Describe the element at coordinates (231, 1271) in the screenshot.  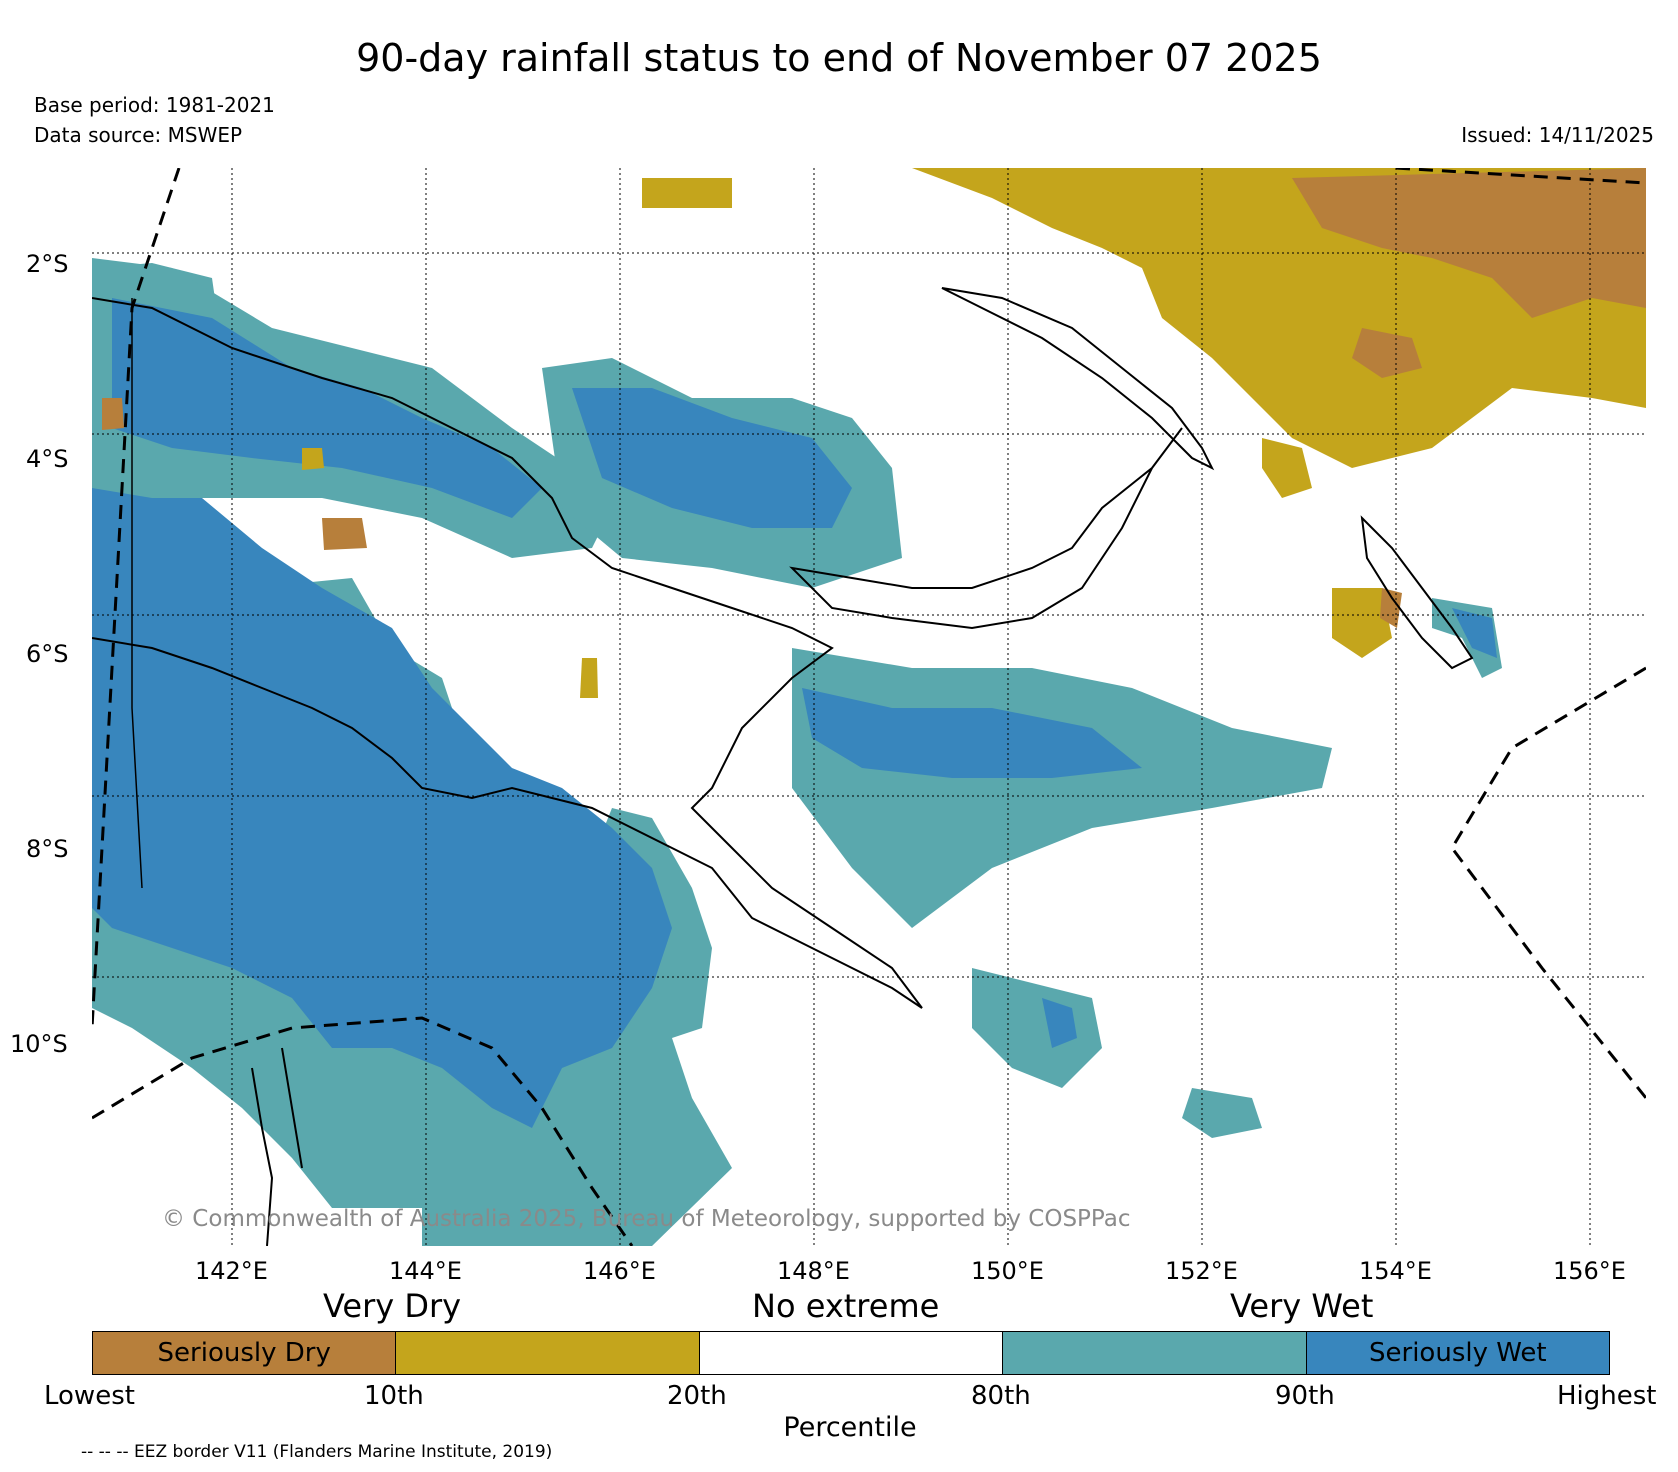
I see `lon-label-142e: 142°E` at that location.